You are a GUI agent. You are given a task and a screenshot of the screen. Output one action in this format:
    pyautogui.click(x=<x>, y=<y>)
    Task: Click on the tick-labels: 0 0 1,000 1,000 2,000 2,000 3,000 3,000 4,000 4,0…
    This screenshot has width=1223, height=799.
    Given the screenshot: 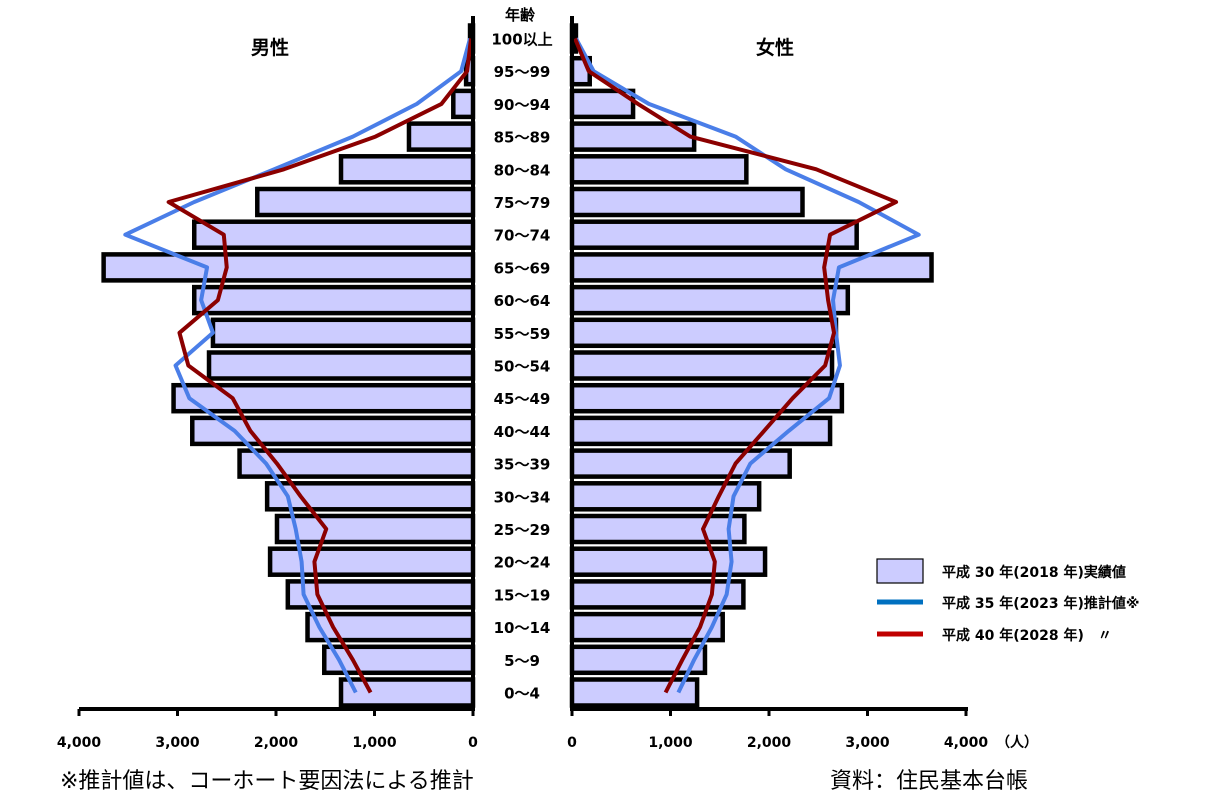 What is the action you would take?
    pyautogui.click(x=523, y=743)
    